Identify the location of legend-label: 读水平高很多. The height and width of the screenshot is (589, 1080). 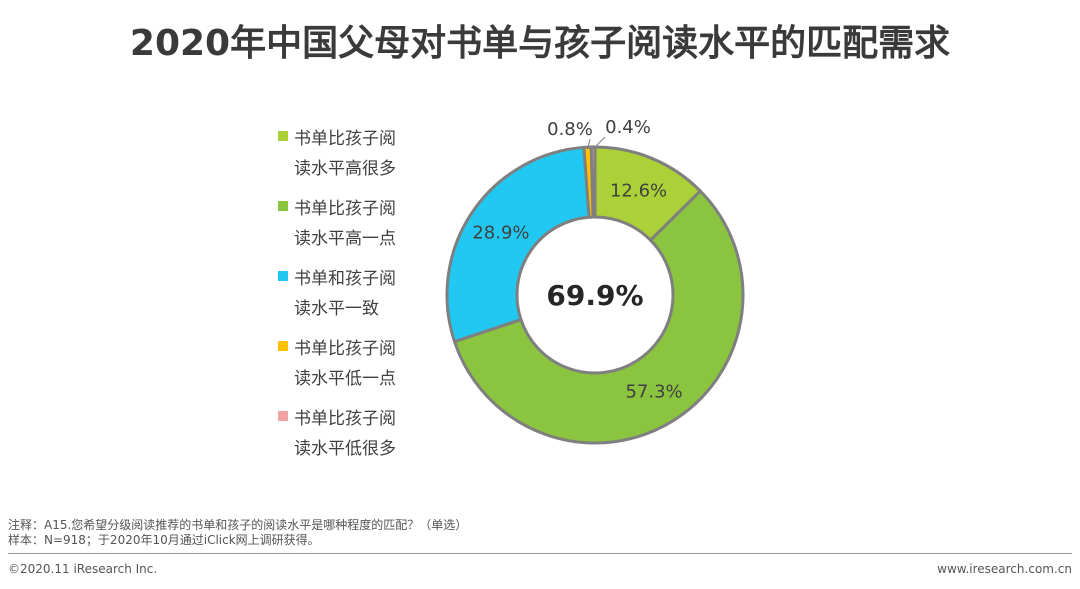
(345, 169).